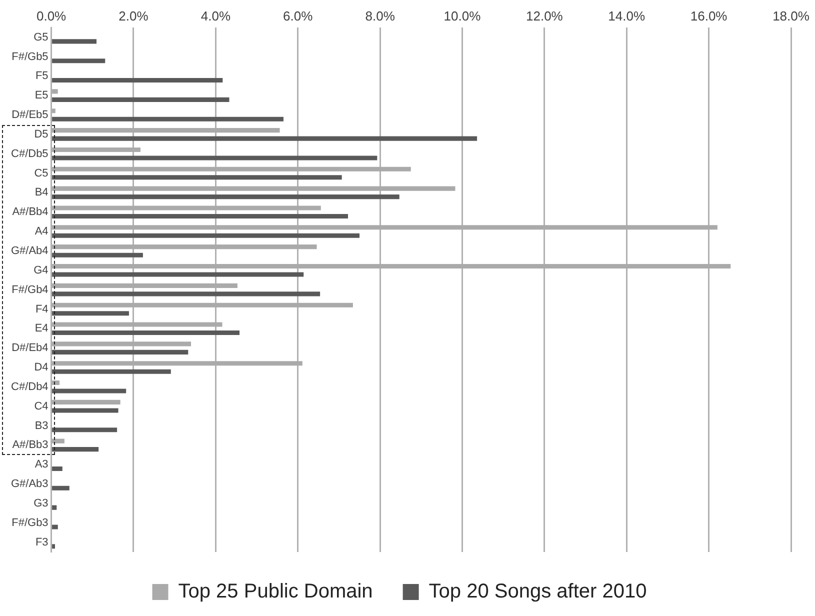 Image resolution: width=815 pixels, height=616 pixels. Describe the element at coordinates (29, 386) in the screenshot. I see `y-tick-label: C#/Db4` at that location.